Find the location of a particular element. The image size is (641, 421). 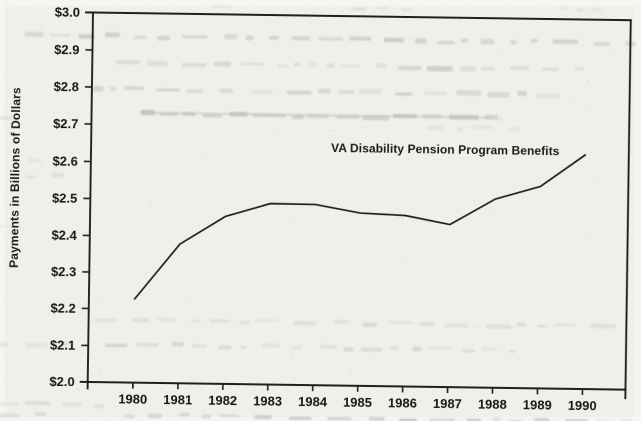

svg-text: $3.0 is located at coordinates (68, 12).